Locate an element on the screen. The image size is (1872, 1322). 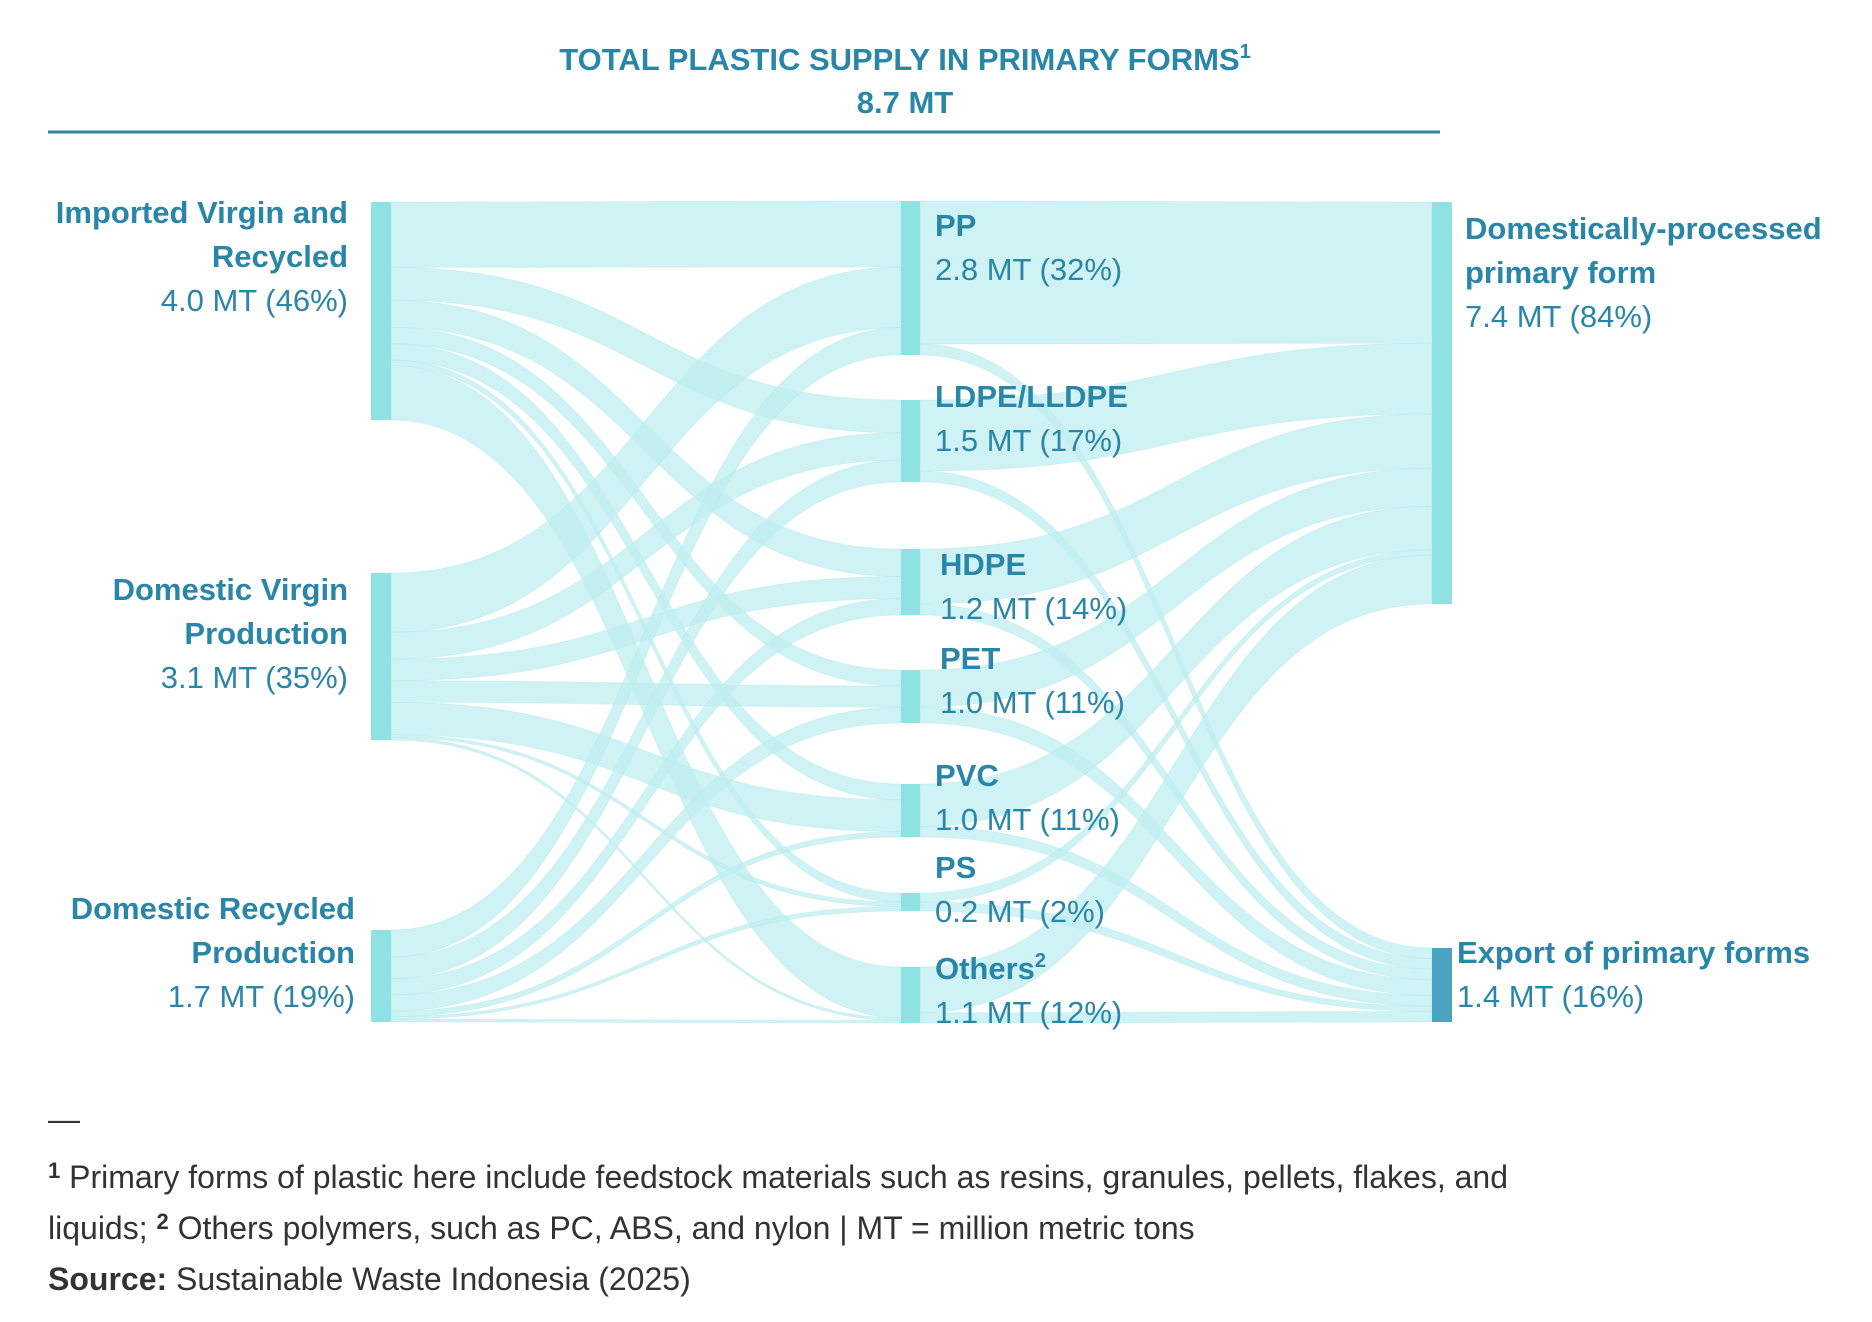
source-label: Source: is located at coordinates (107, 1279).